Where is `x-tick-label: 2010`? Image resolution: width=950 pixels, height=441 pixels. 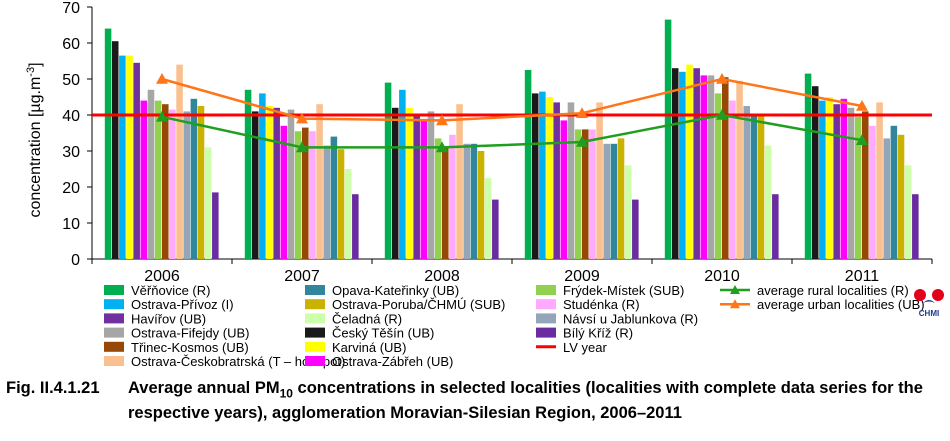
x-tick-label: 2010 is located at coordinates (722, 276).